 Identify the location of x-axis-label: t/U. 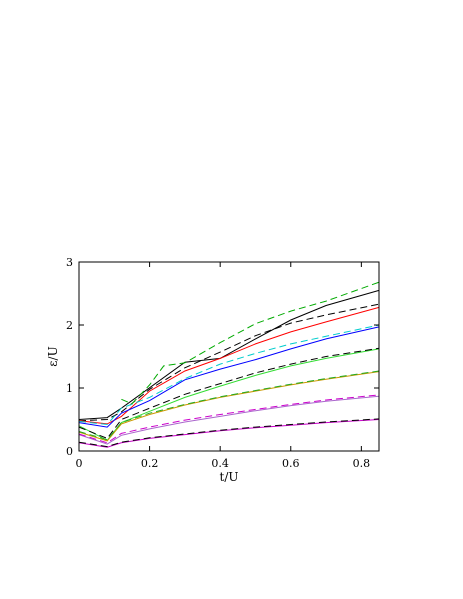
(229, 477).